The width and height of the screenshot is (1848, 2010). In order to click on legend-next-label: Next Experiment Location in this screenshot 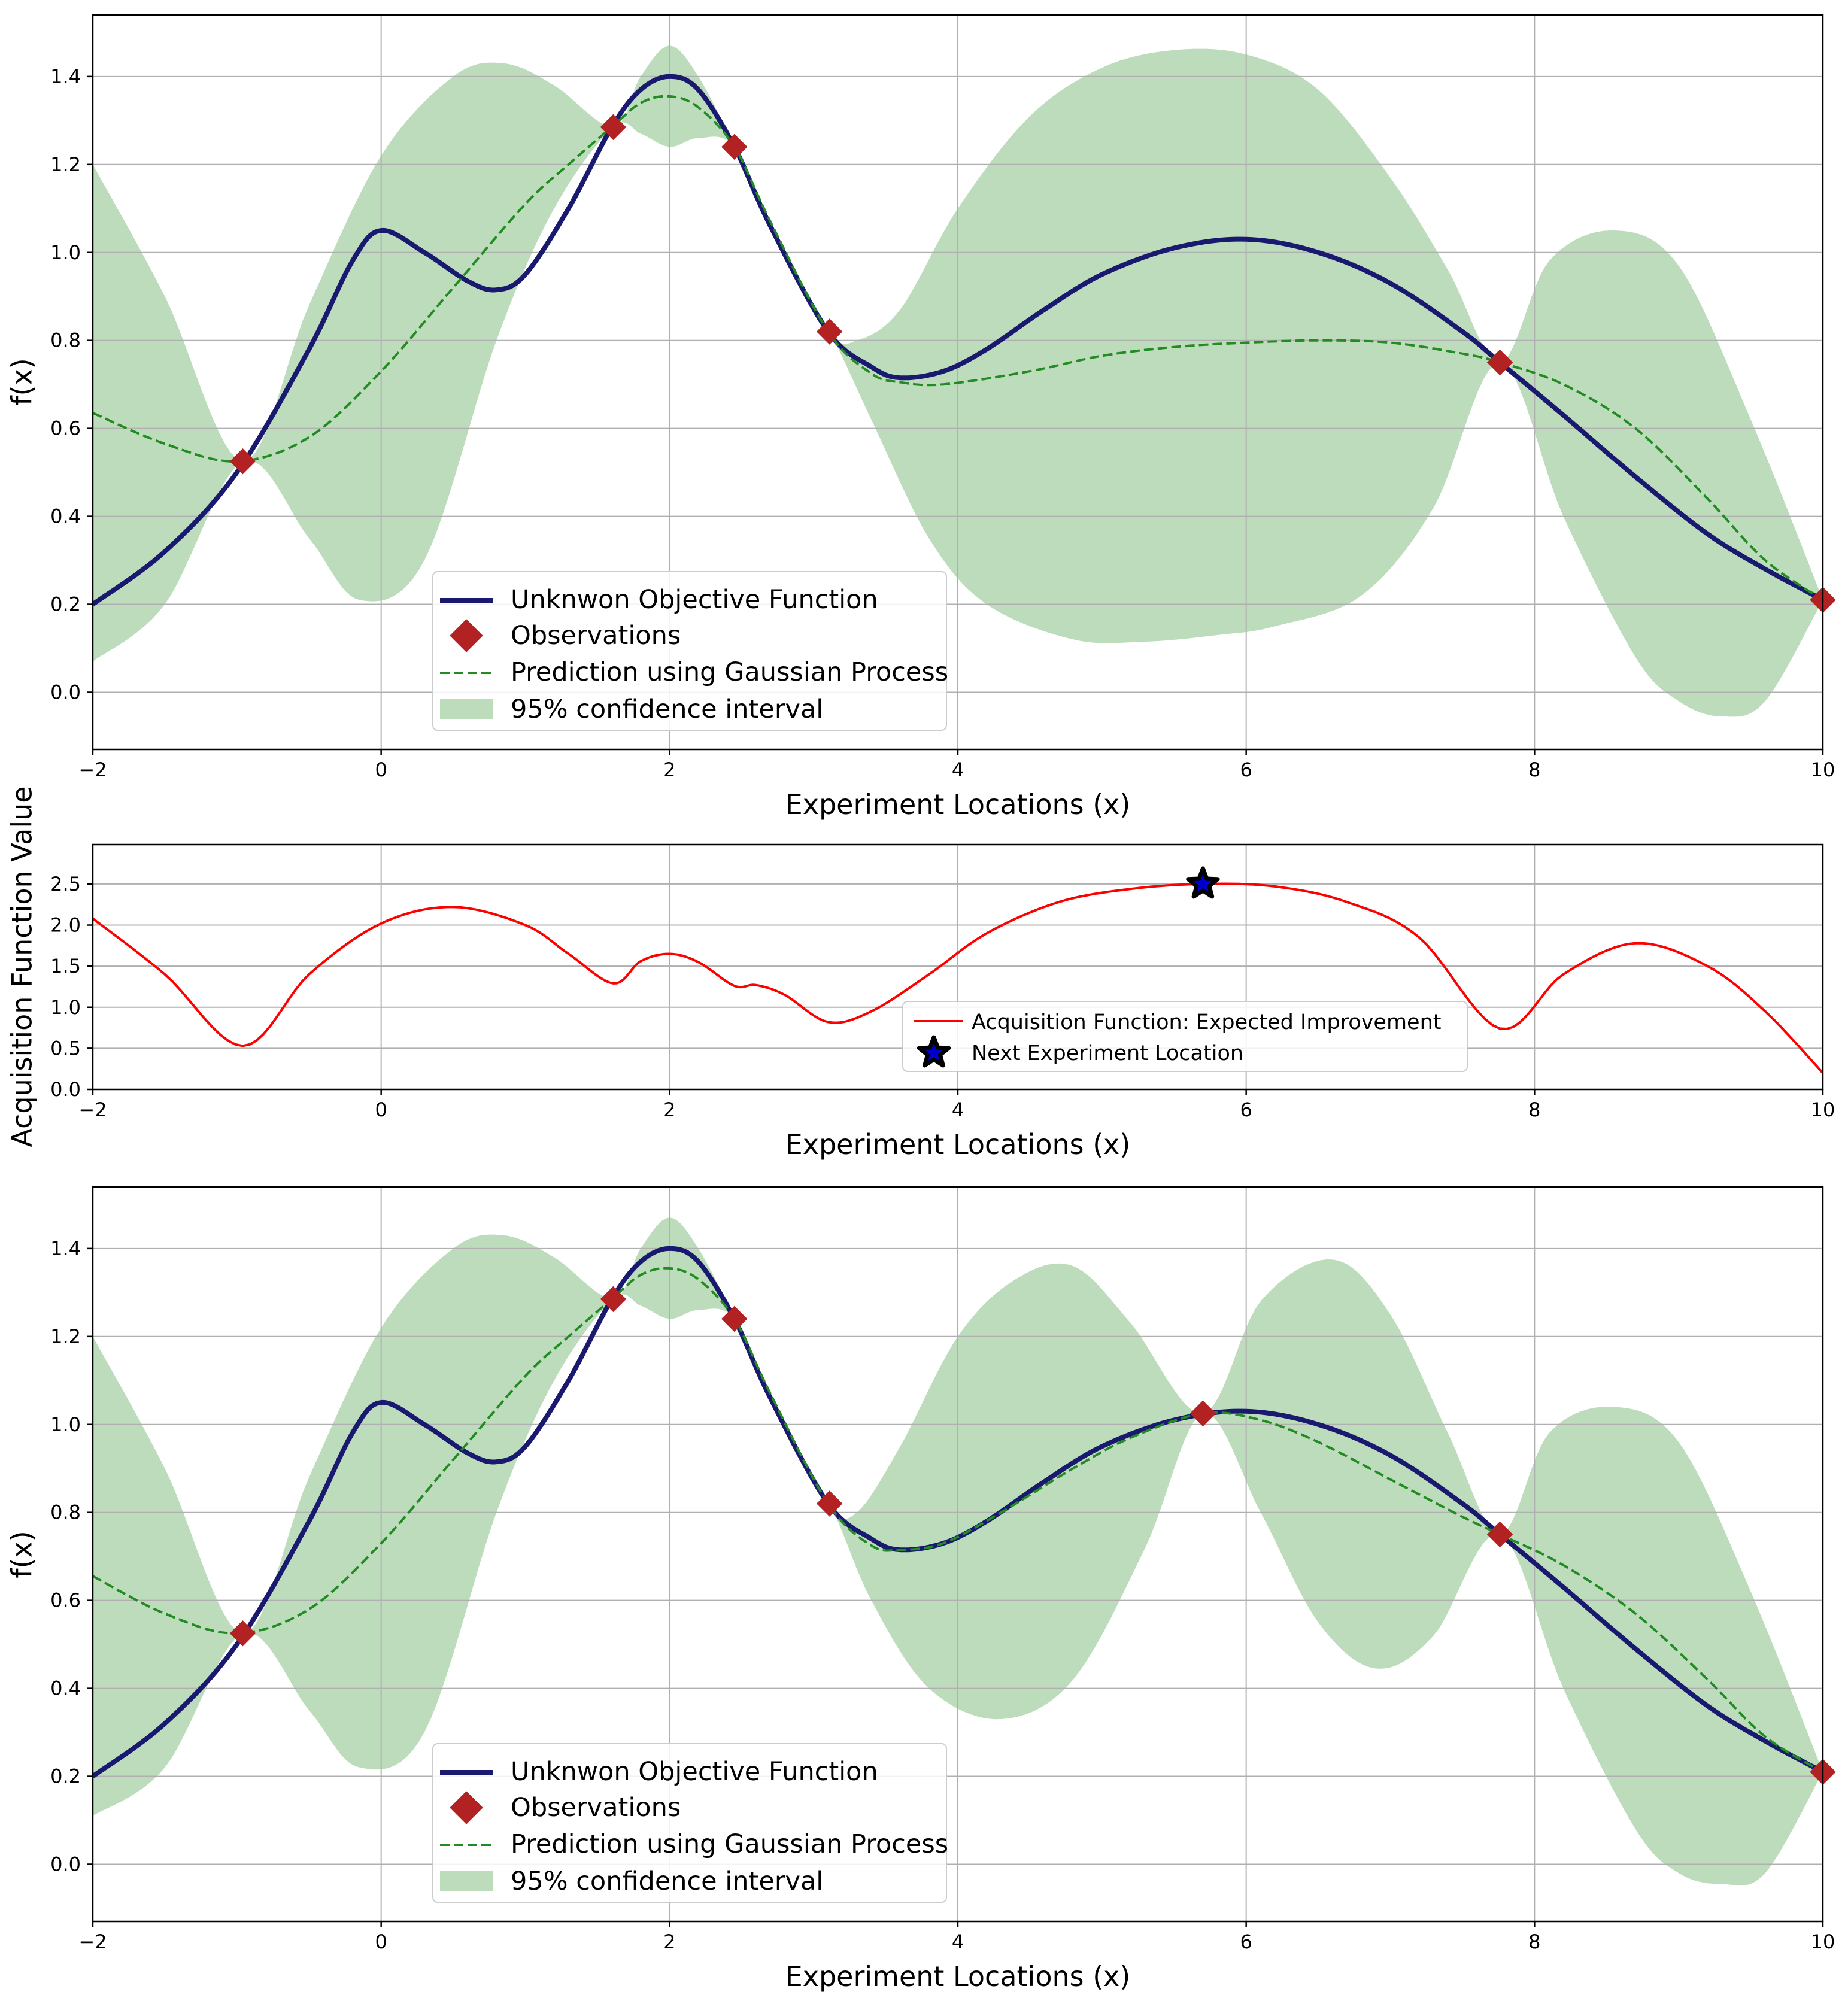, I will do `click(1107, 1053)`.